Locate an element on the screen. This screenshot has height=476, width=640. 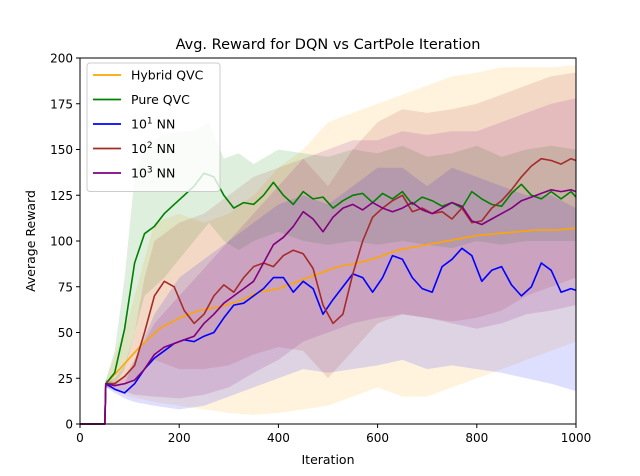
x-tick-label: 200 is located at coordinates (179, 438).